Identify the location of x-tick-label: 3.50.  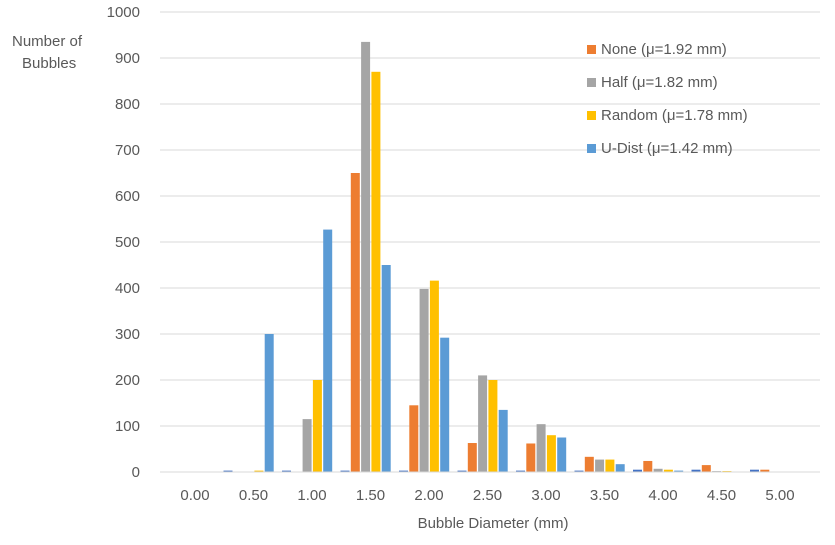
(604, 495).